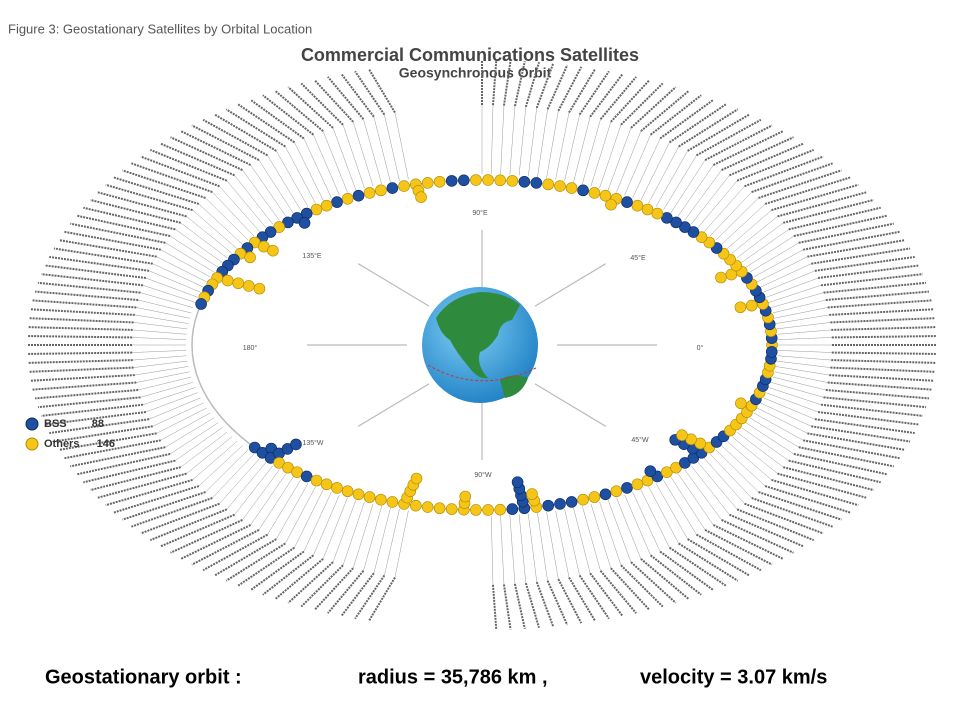 The width and height of the screenshot is (960, 720). What do you see at coordinates (480, 213) in the screenshot?
I see `direction-label: 90°E` at bounding box center [480, 213].